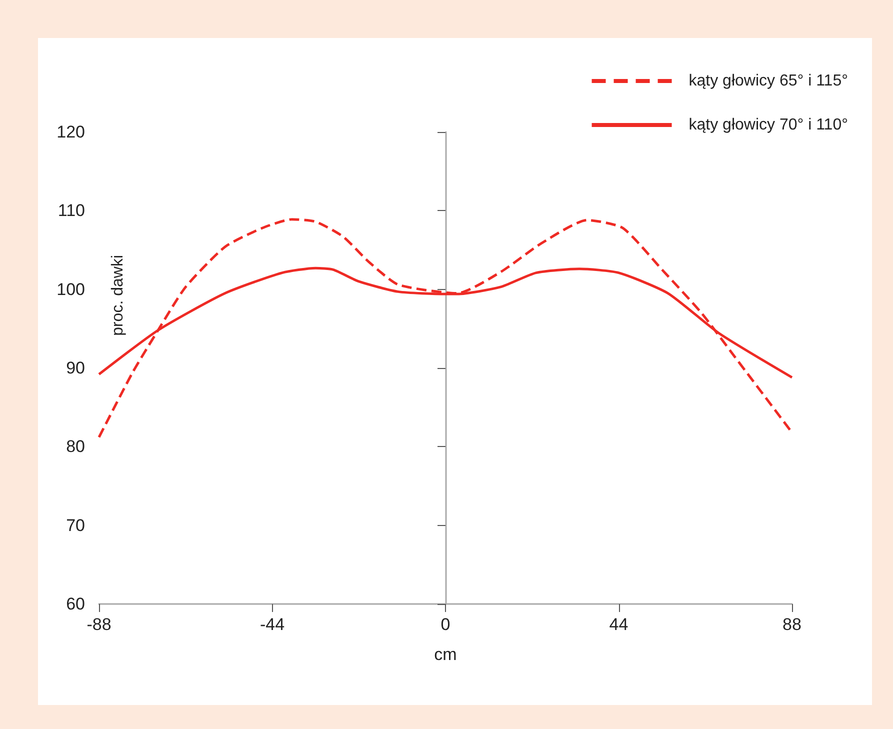 The image size is (893, 729). Describe the element at coordinates (70, 132) in the screenshot. I see `y-tick-label: 120` at that location.